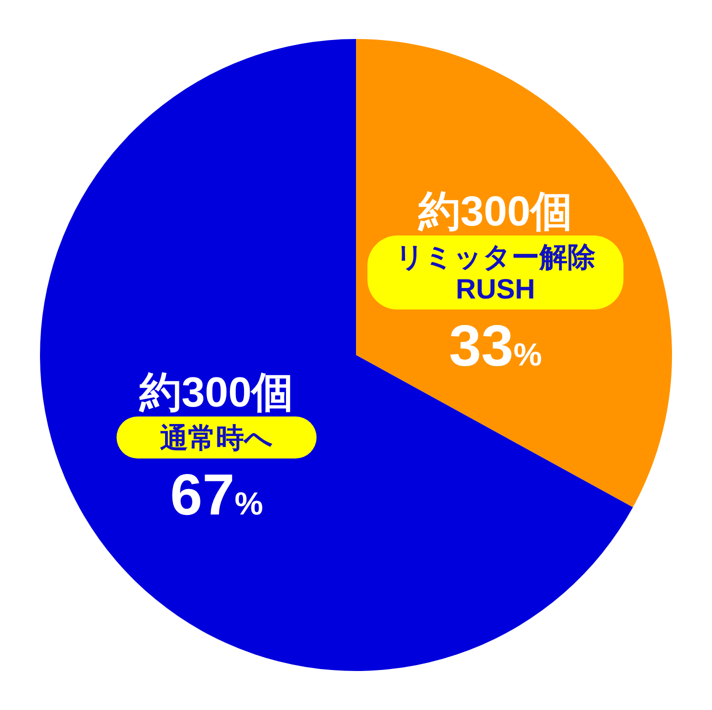  I want to click on slice-label: 通常時へ, so click(217, 438).